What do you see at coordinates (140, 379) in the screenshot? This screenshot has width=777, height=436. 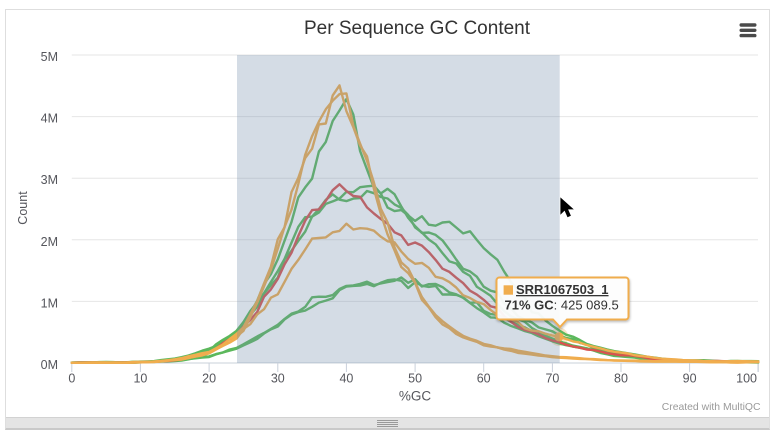 I see `svg-text: 10` at bounding box center [140, 379].